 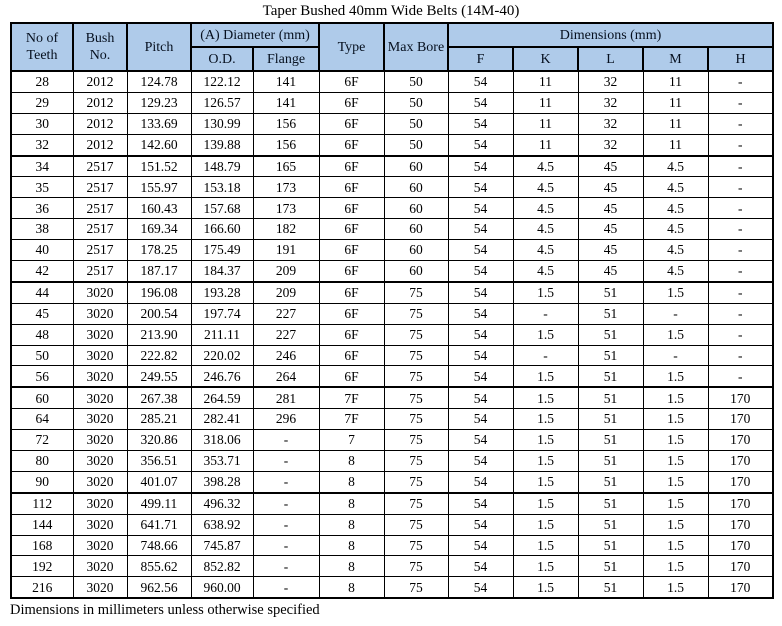 I want to click on cell: 30, so click(x=42, y=123).